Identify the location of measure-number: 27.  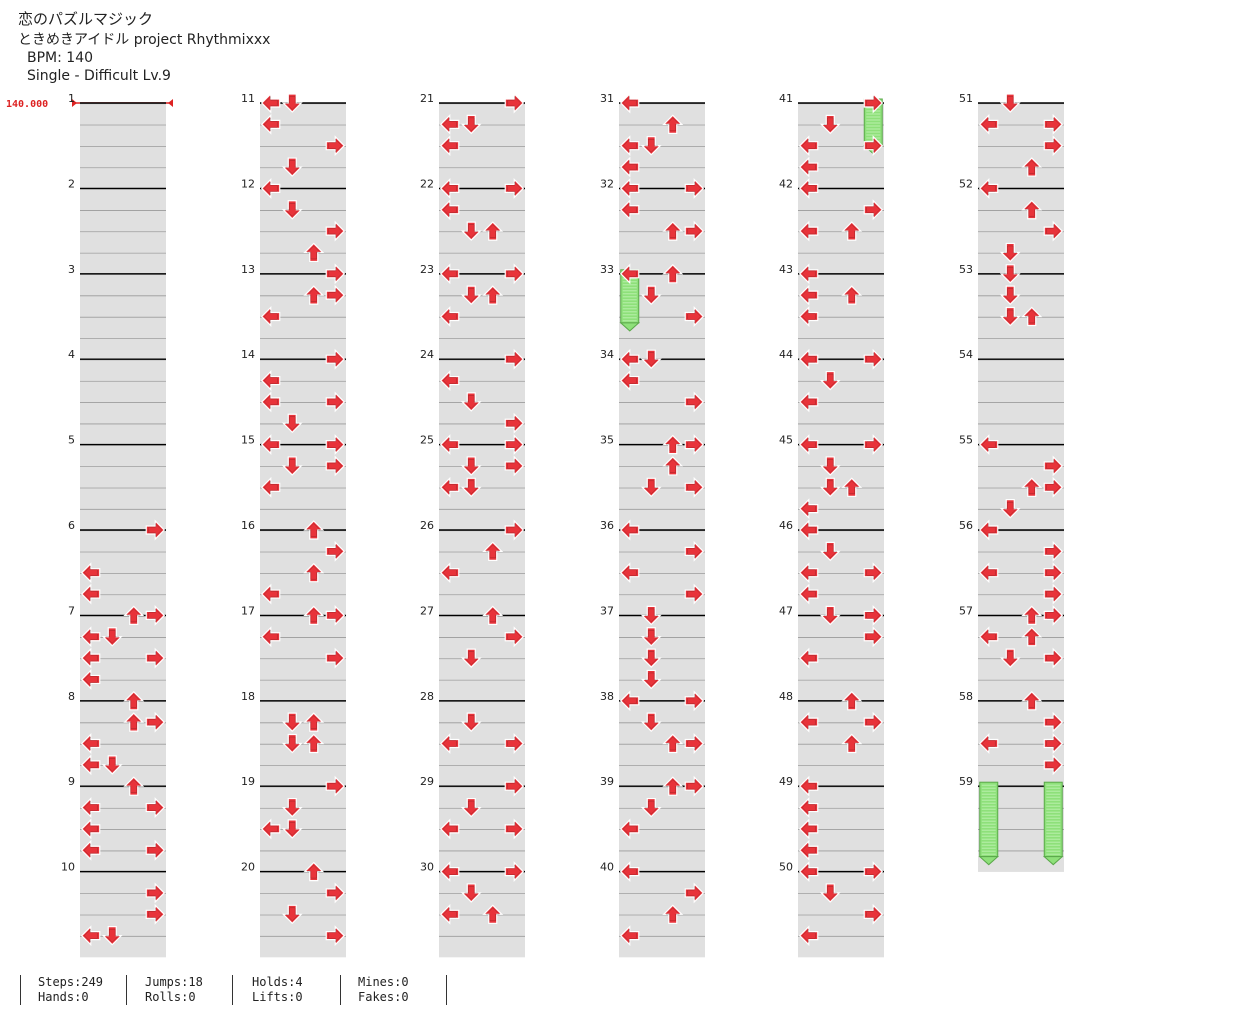
(427, 610).